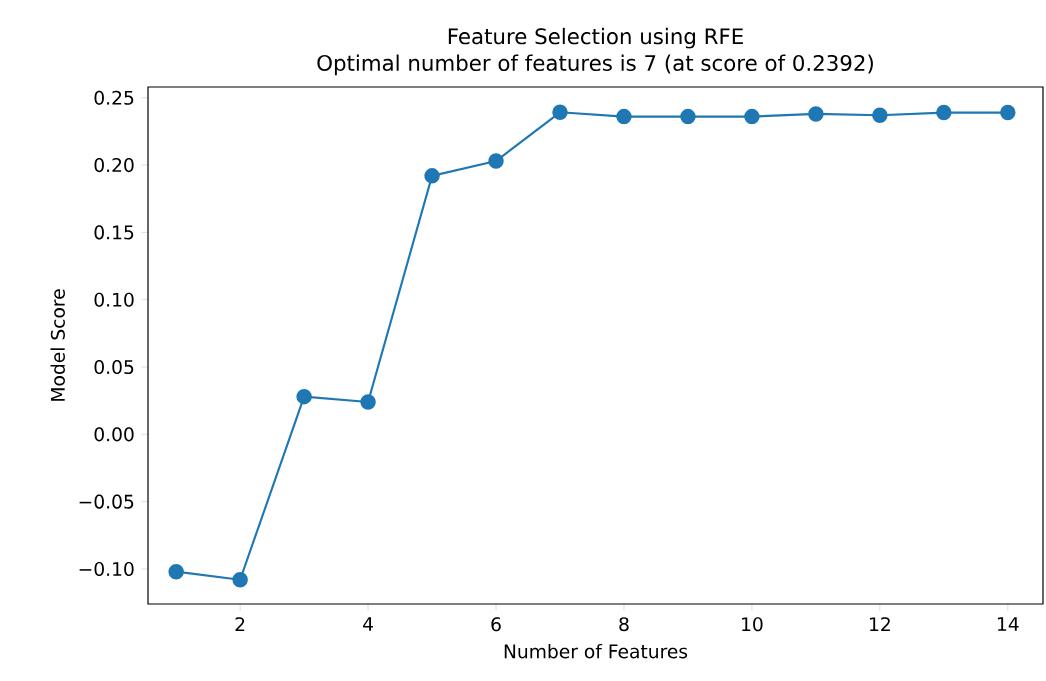  Describe the element at coordinates (57, 345) in the screenshot. I see `y-axis-title: Model Score` at that location.